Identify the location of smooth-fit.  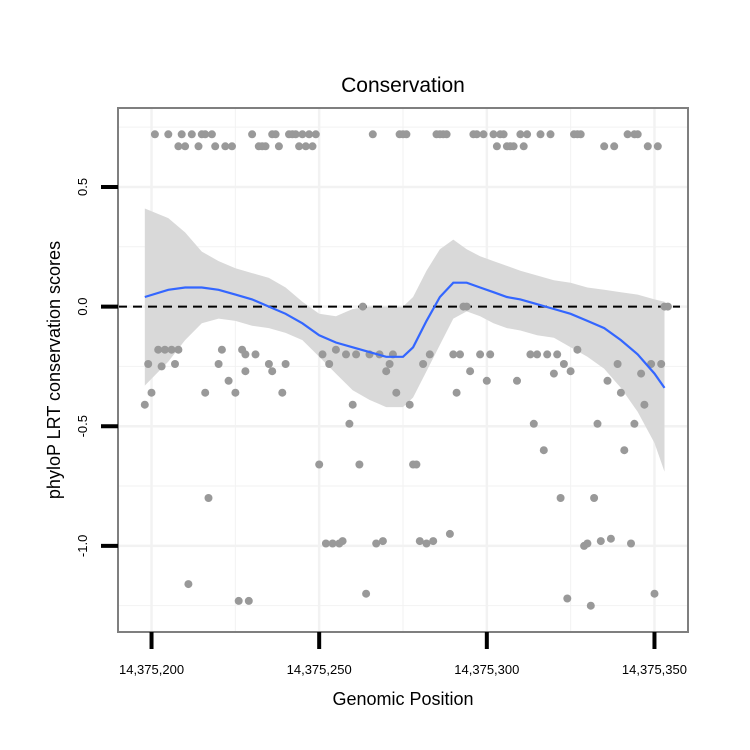
(405, 335).